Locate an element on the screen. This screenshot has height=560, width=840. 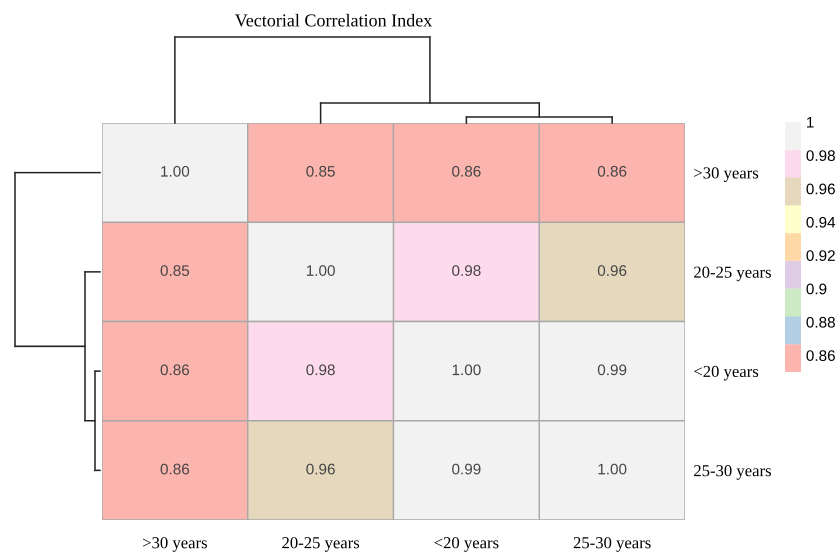
color-bar-label: 0.96 is located at coordinates (820, 189).